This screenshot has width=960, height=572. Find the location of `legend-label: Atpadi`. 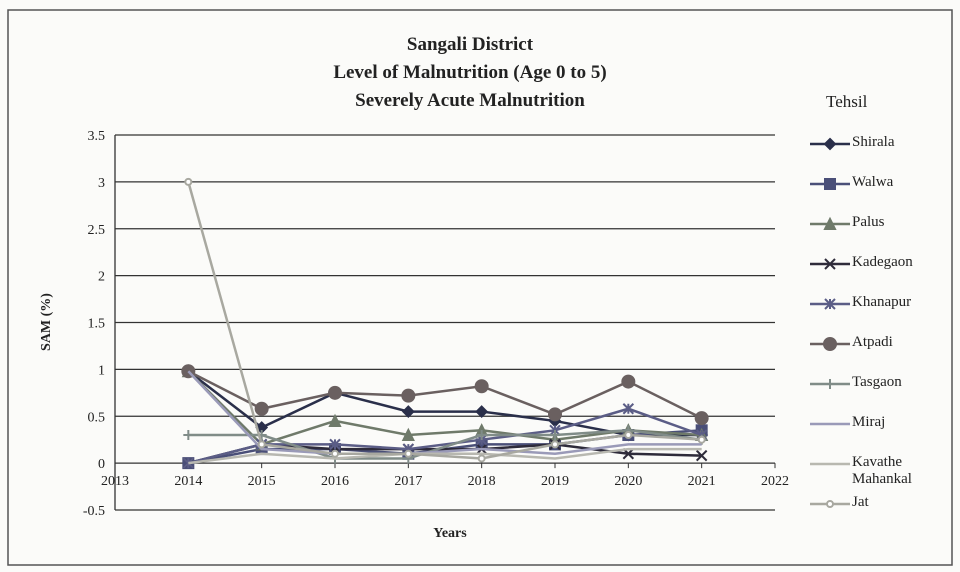

legend-label: Atpadi is located at coordinates (872, 342).